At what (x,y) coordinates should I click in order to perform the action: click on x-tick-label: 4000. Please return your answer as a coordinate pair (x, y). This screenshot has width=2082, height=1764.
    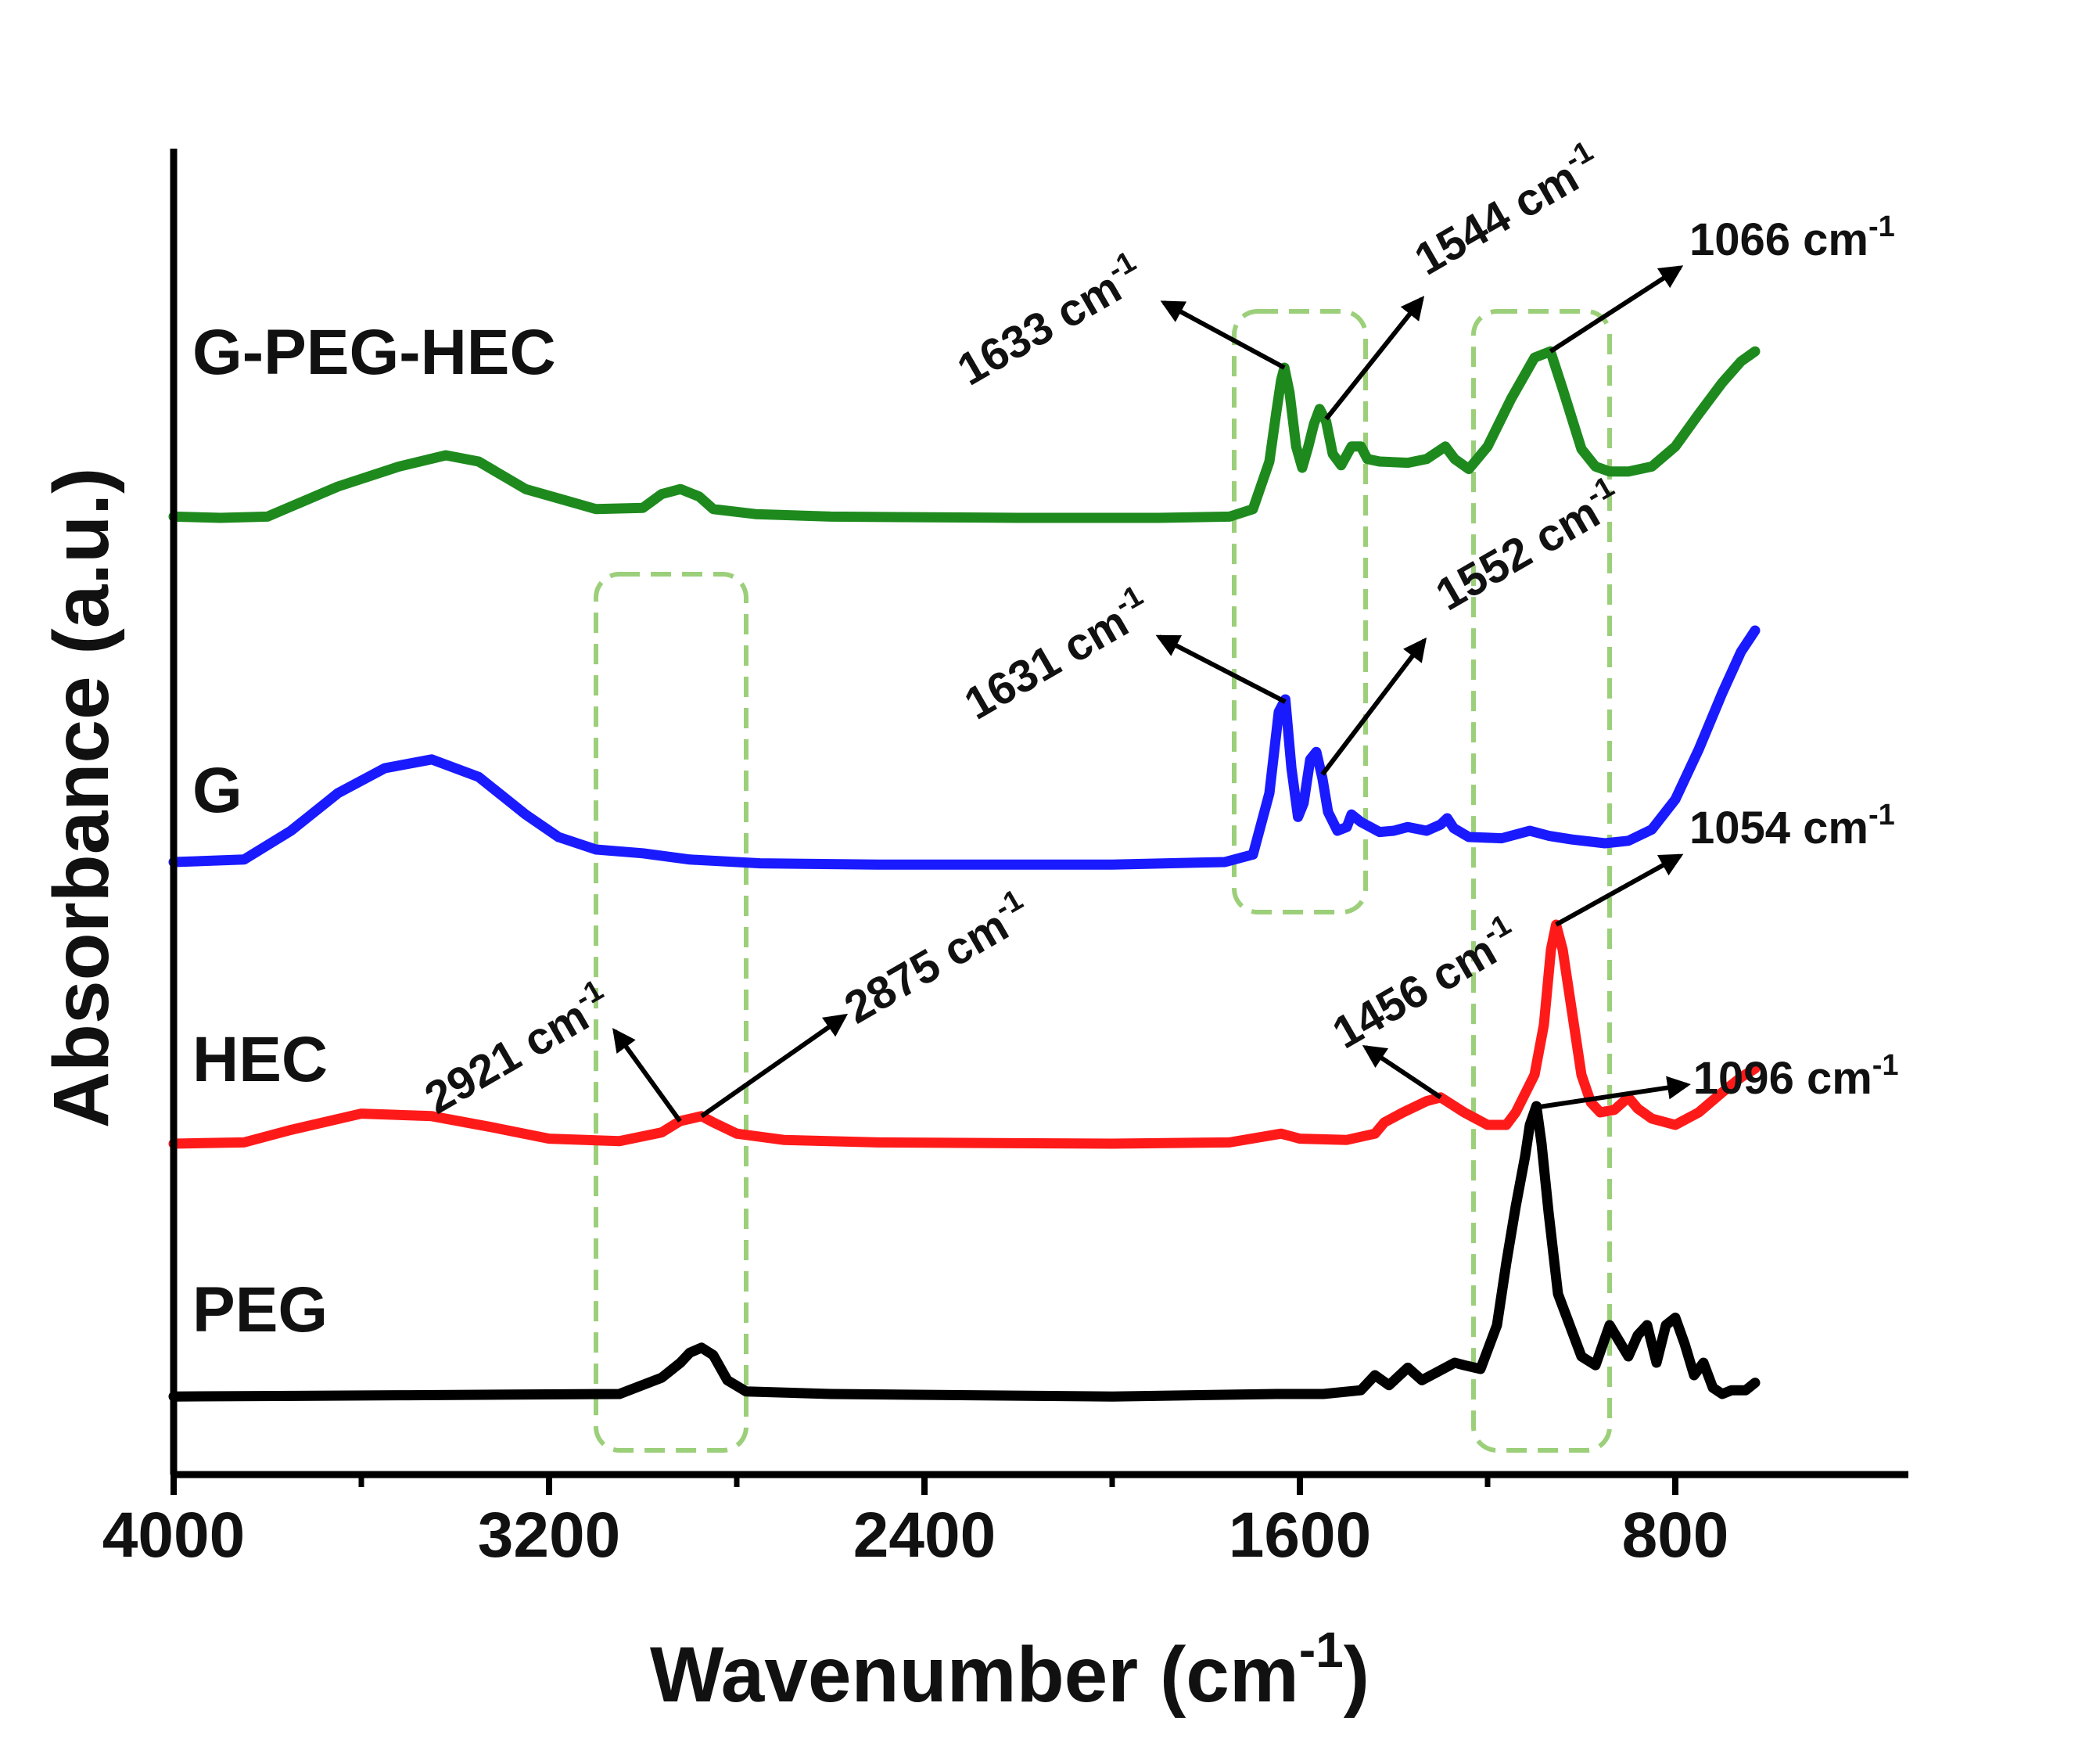
    Looking at the image, I should click on (173, 1535).